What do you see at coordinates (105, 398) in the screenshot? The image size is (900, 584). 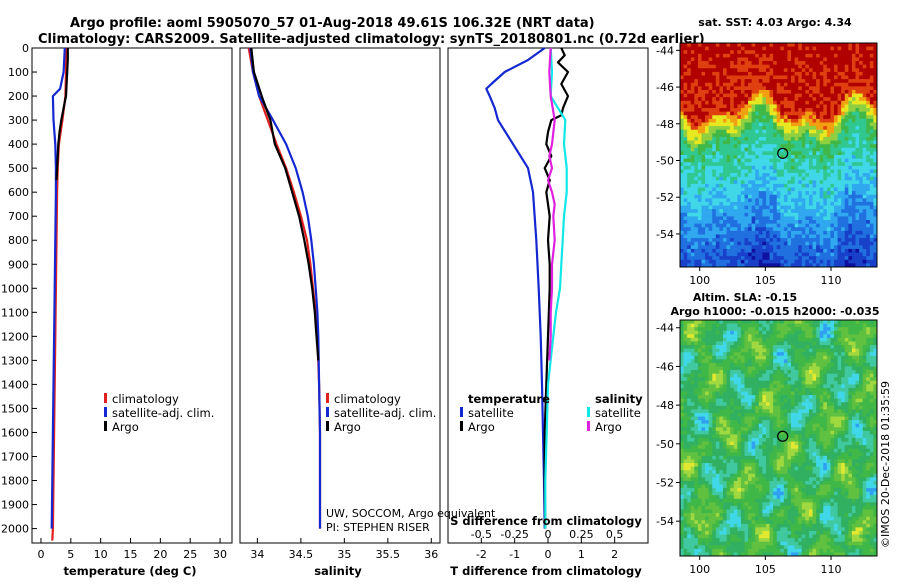 I see `legend-swatch-climatology` at bounding box center [105, 398].